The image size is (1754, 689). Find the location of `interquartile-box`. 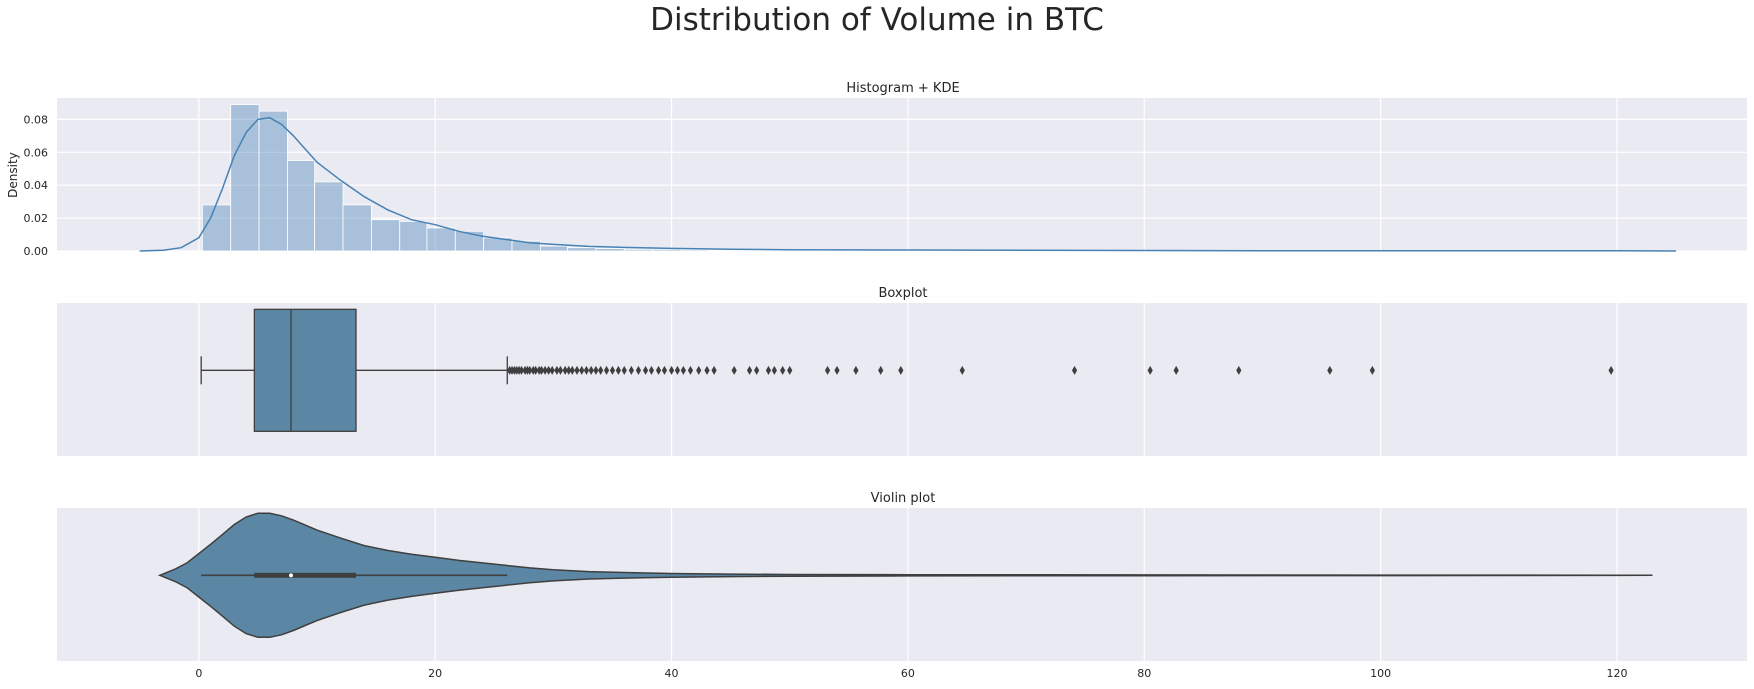

interquartile-box is located at coordinates (305, 370).